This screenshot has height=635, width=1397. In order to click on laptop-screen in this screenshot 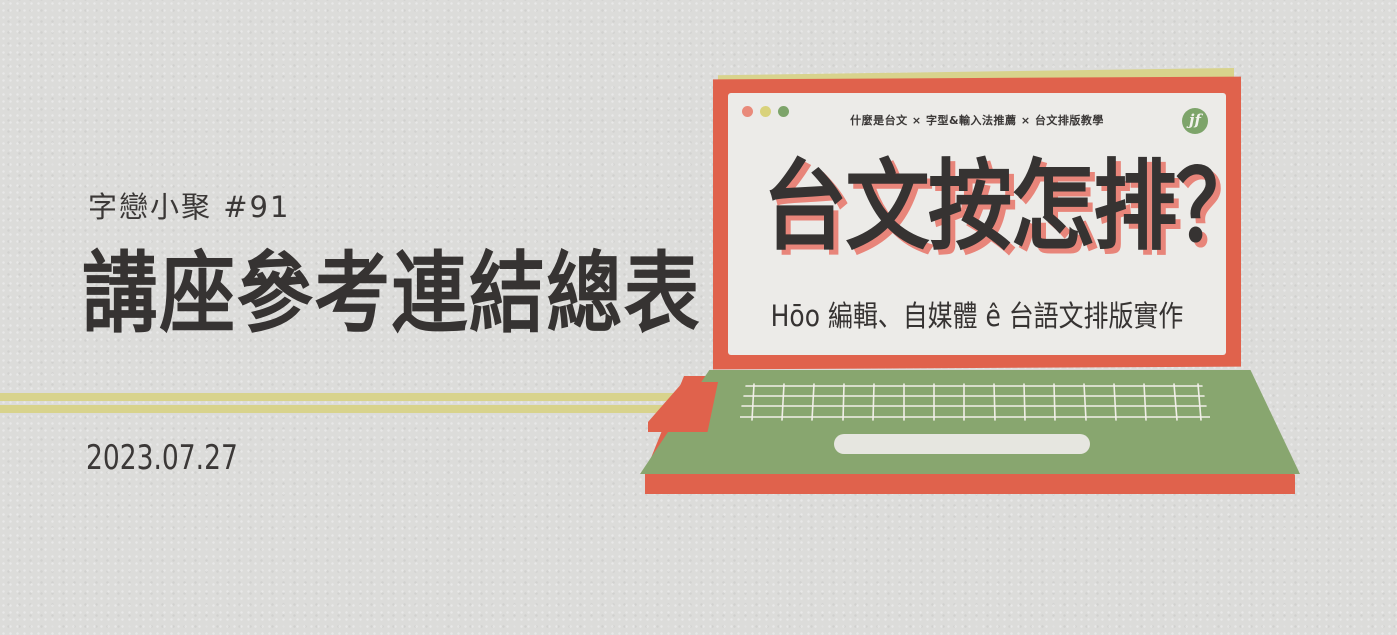, I will do `click(977, 224)`.